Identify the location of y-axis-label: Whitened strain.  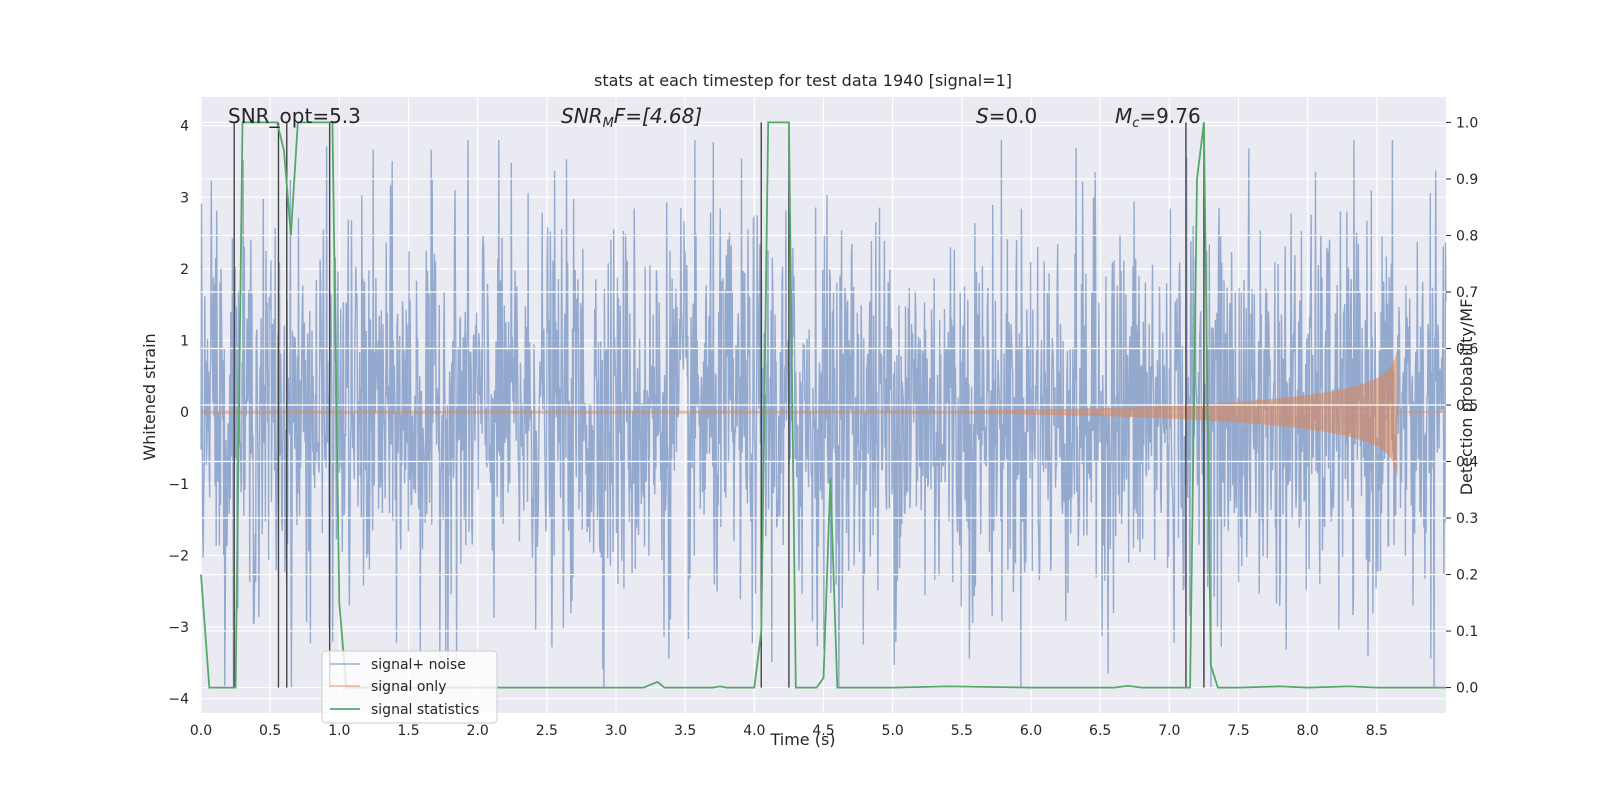
(149, 396).